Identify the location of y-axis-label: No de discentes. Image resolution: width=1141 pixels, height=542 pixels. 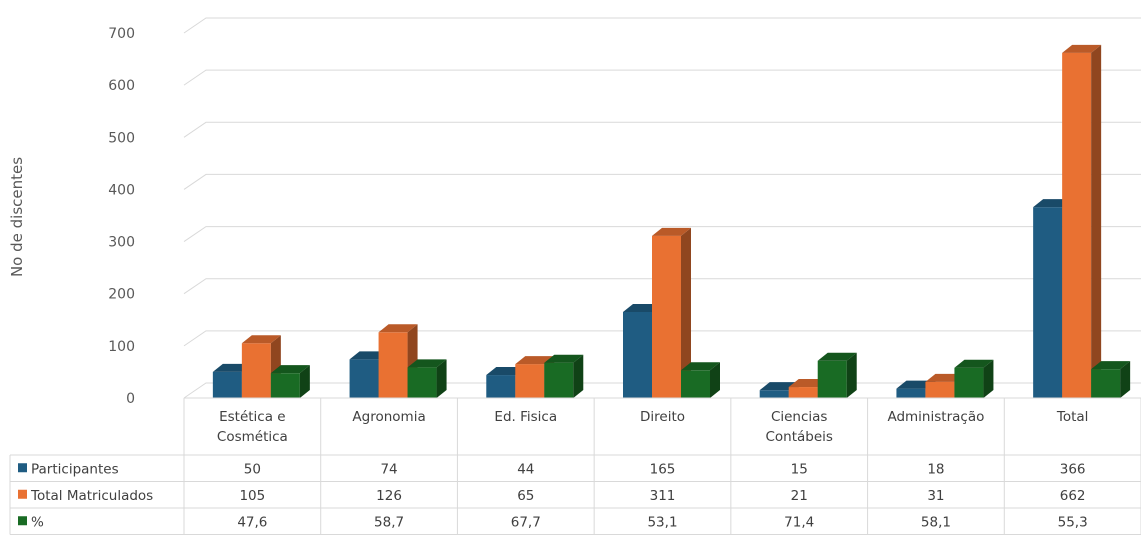
(17, 217).